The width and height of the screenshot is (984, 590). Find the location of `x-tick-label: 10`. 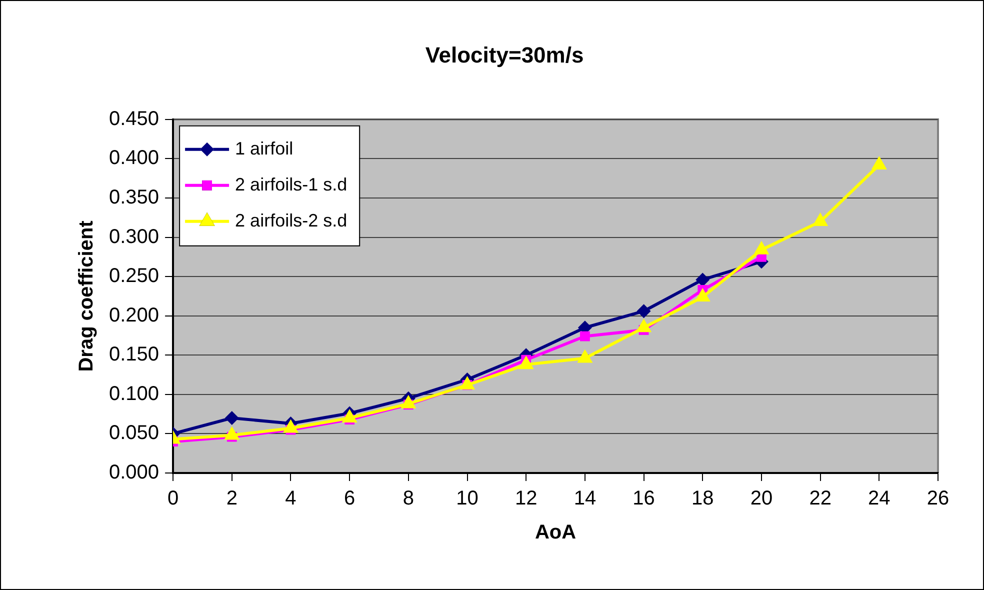

x-tick-label: 10 is located at coordinates (467, 499).